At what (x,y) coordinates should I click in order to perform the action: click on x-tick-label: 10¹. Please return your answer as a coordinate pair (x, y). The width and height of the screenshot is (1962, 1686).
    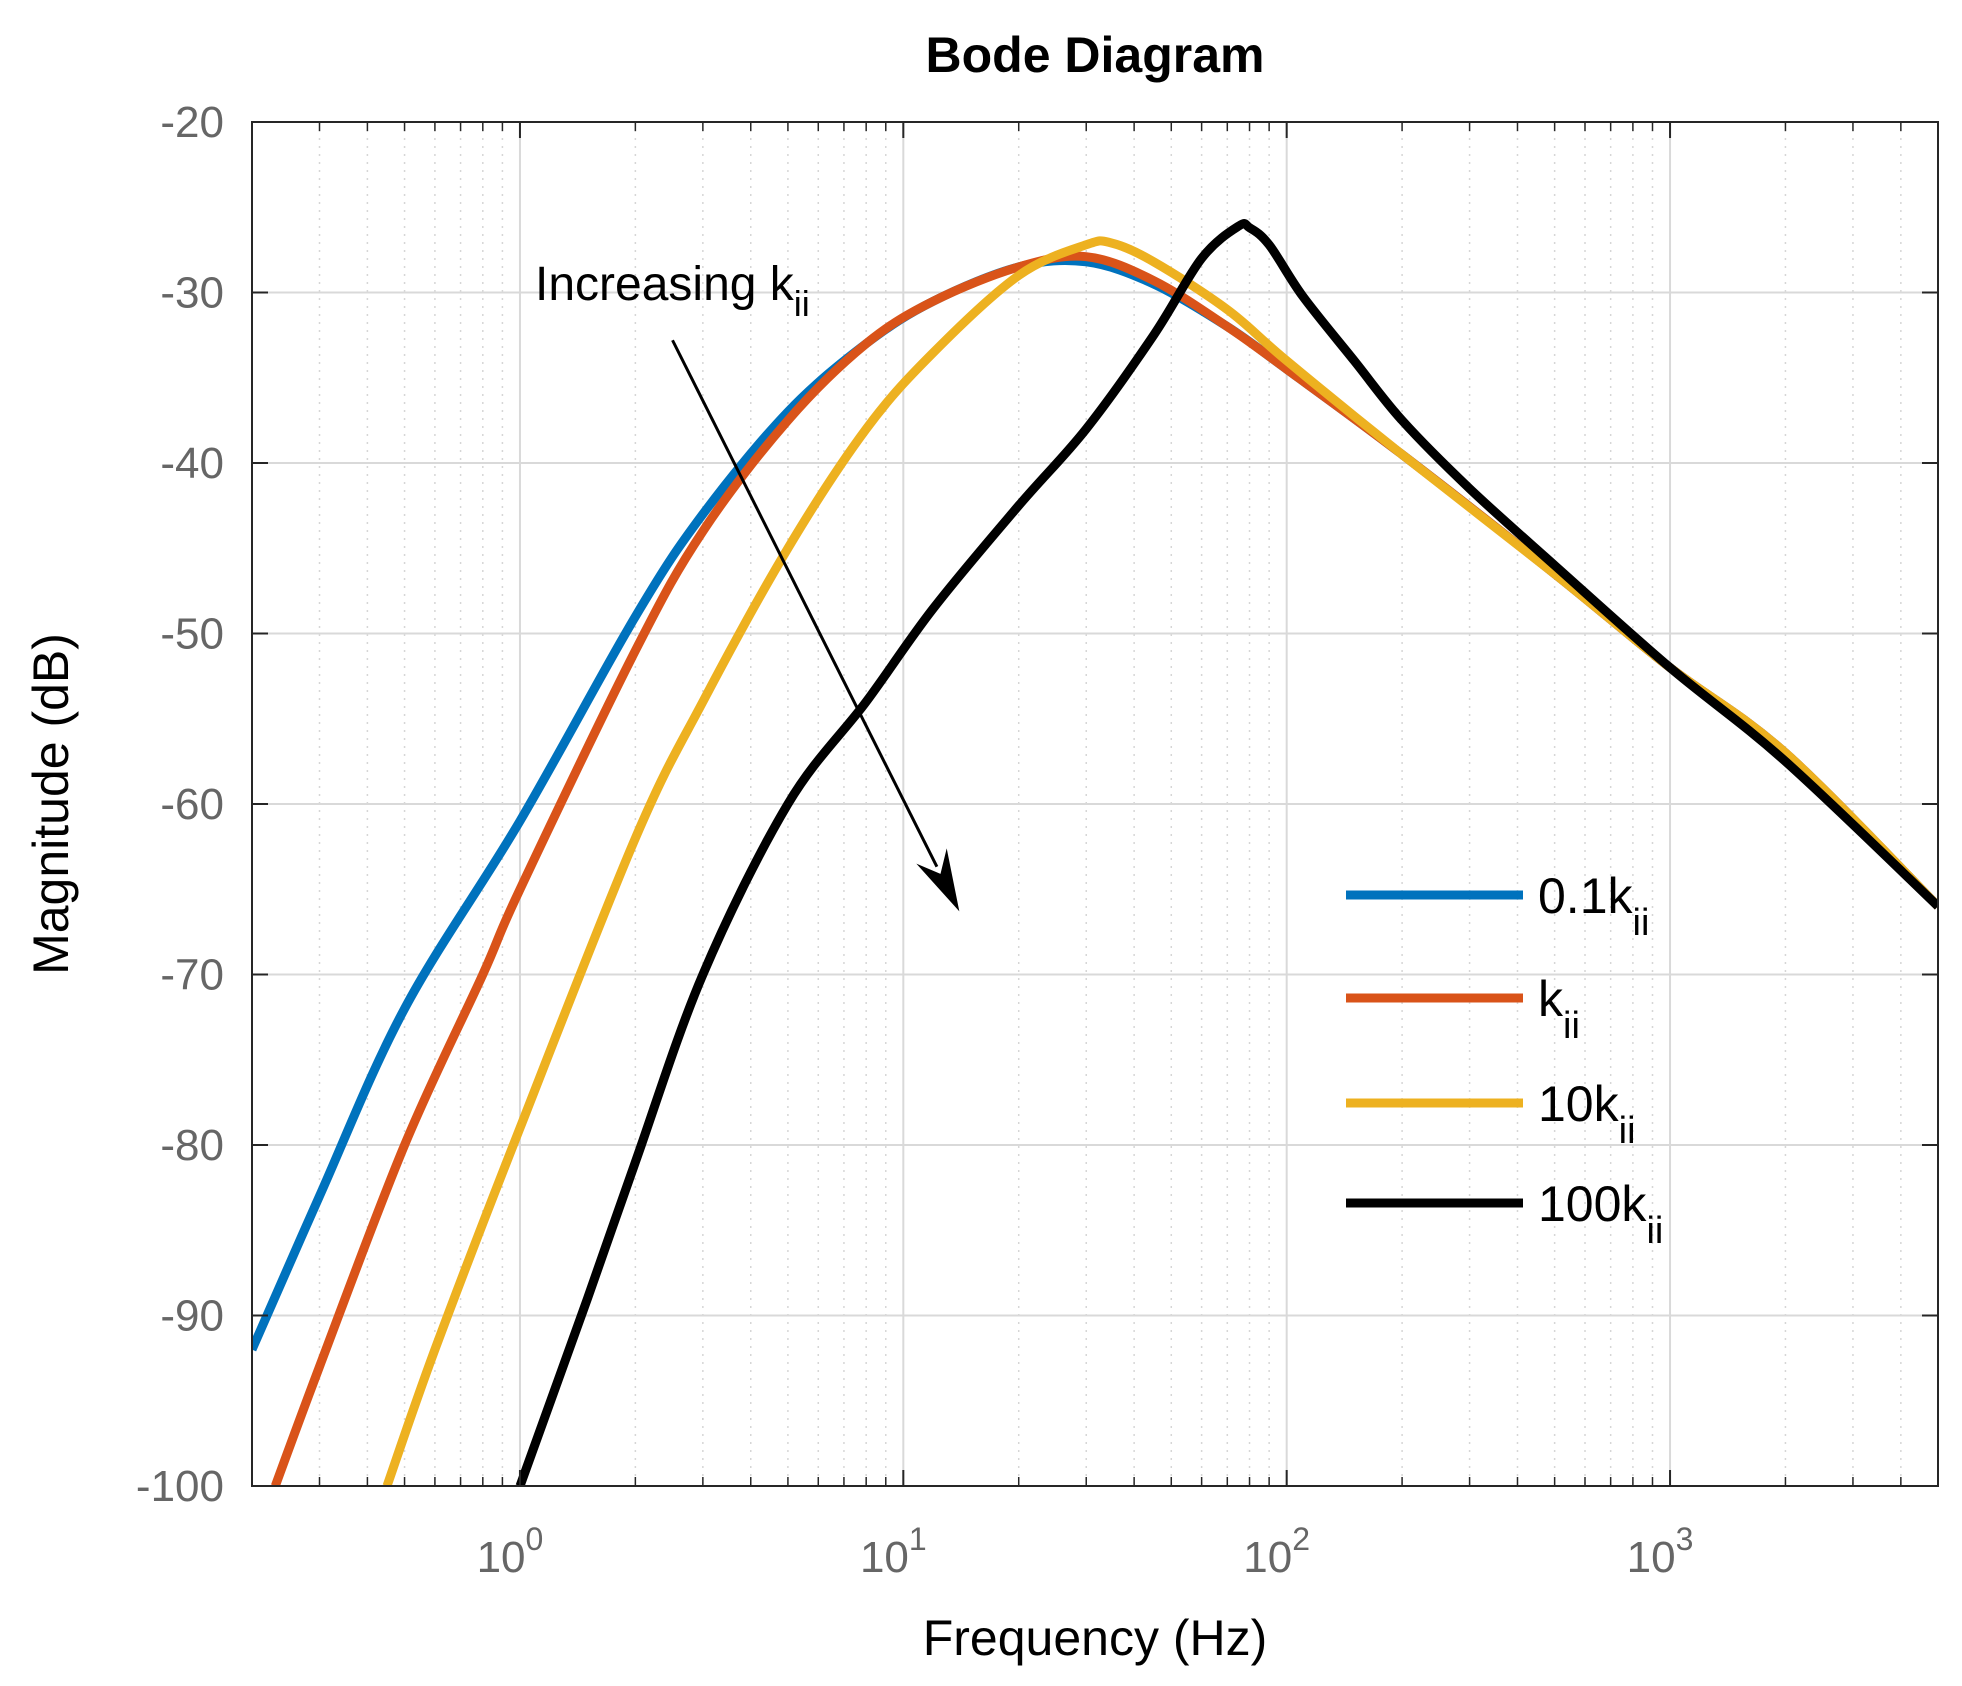
    Looking at the image, I should click on (893, 1551).